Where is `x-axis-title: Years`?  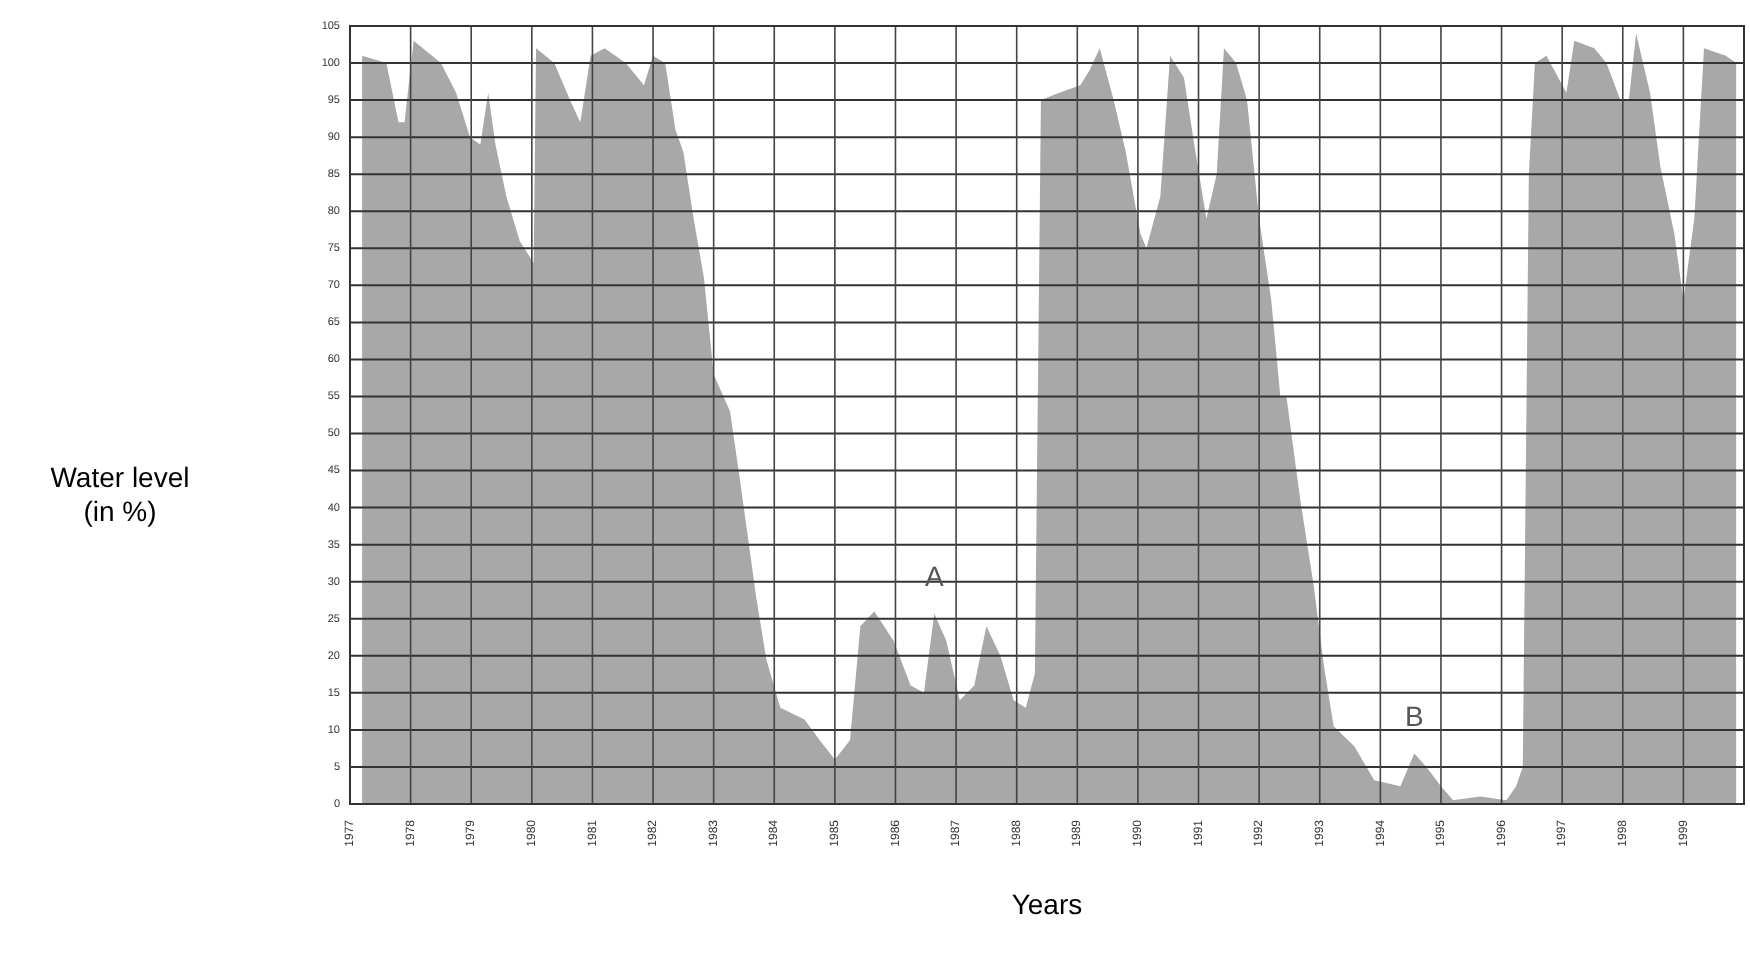
x-axis-title: Years is located at coordinates (1047, 904).